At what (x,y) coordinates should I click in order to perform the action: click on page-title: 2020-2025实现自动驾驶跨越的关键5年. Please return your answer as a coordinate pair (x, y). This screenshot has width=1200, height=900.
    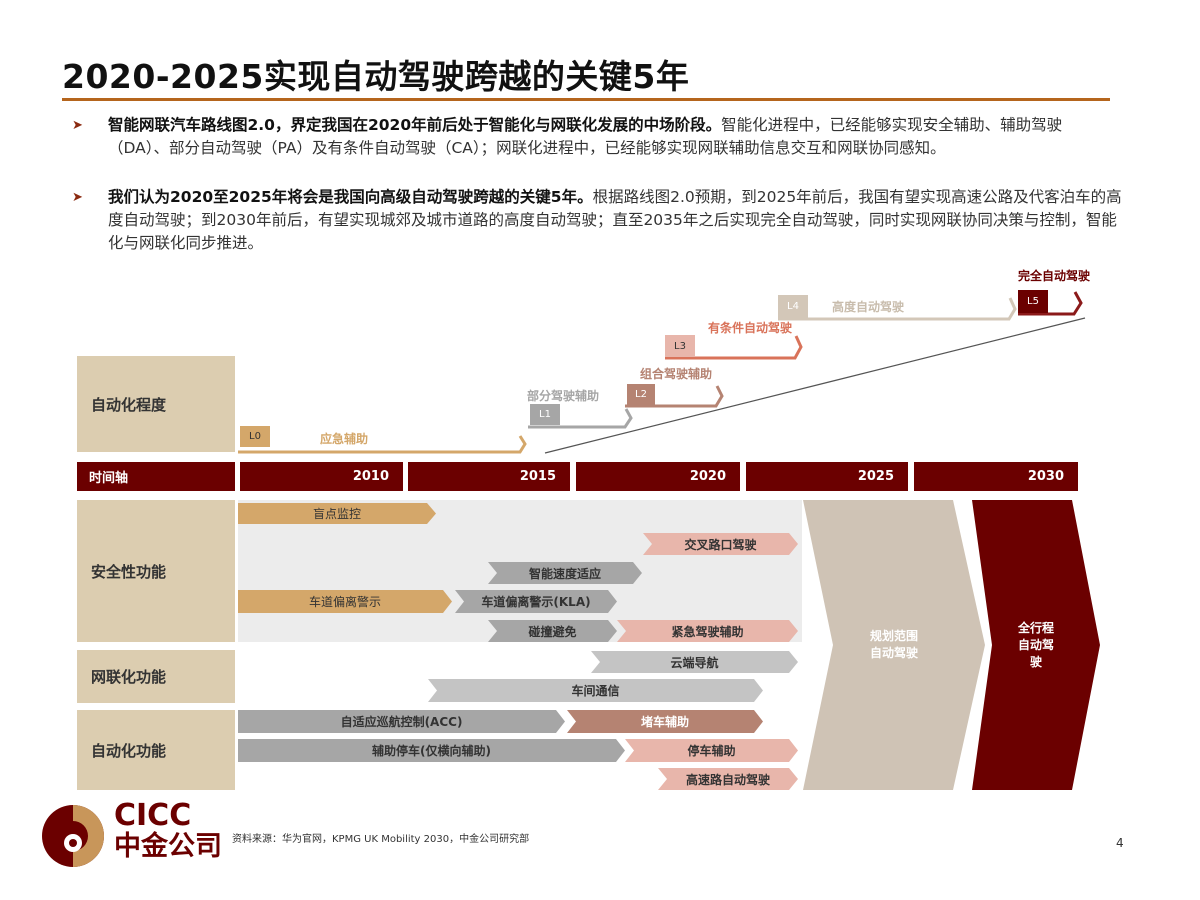
    Looking at the image, I should click on (376, 76).